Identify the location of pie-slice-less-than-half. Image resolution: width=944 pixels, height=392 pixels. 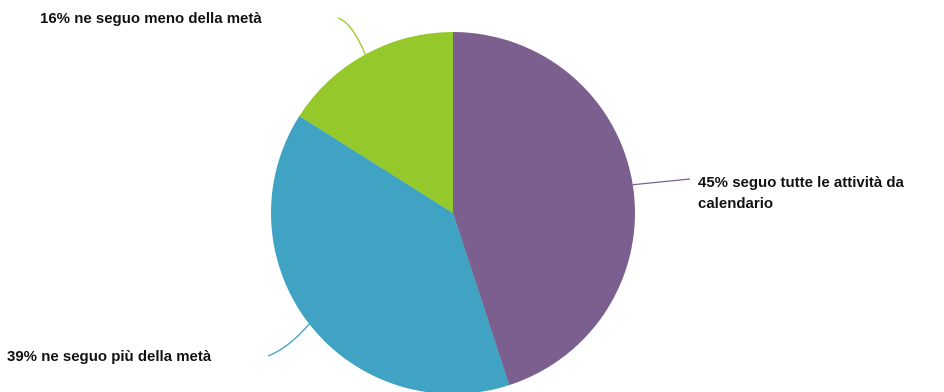
(376, 122).